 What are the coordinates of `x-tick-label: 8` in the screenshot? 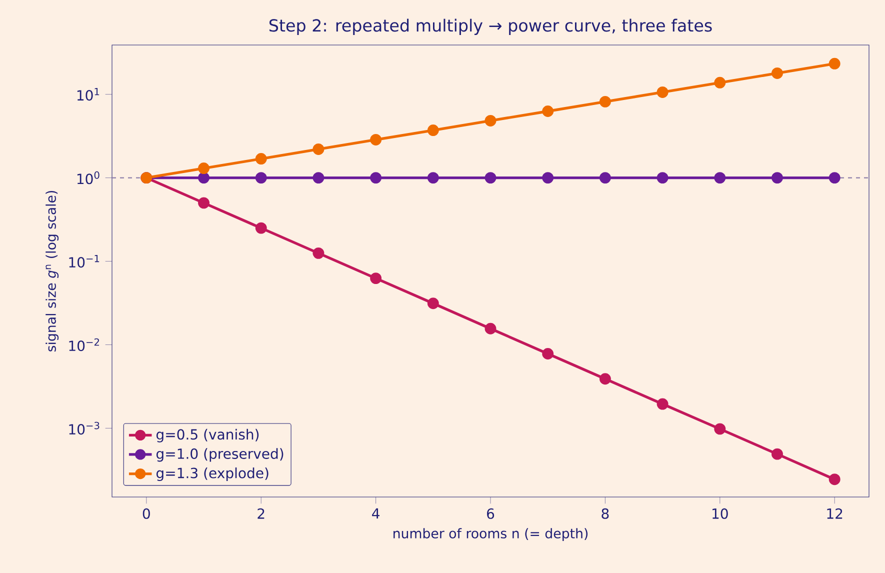 It's located at (605, 513).